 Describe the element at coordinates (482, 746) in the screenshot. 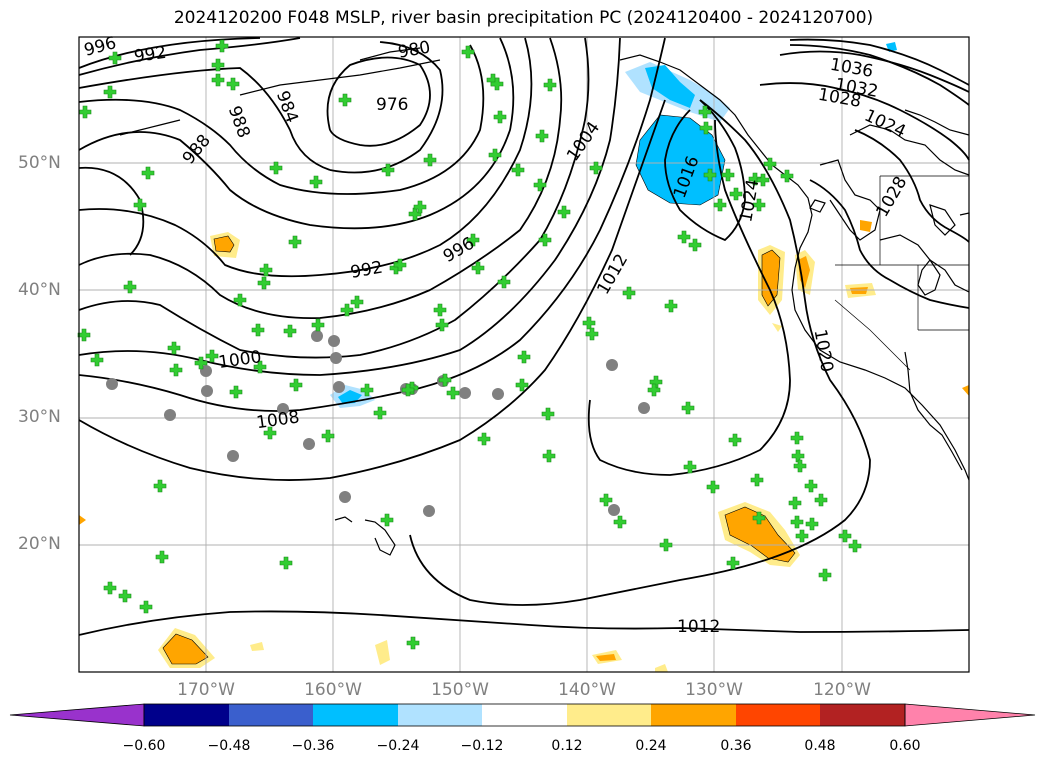

I see `colorbar-tick-label: −0.12` at that location.